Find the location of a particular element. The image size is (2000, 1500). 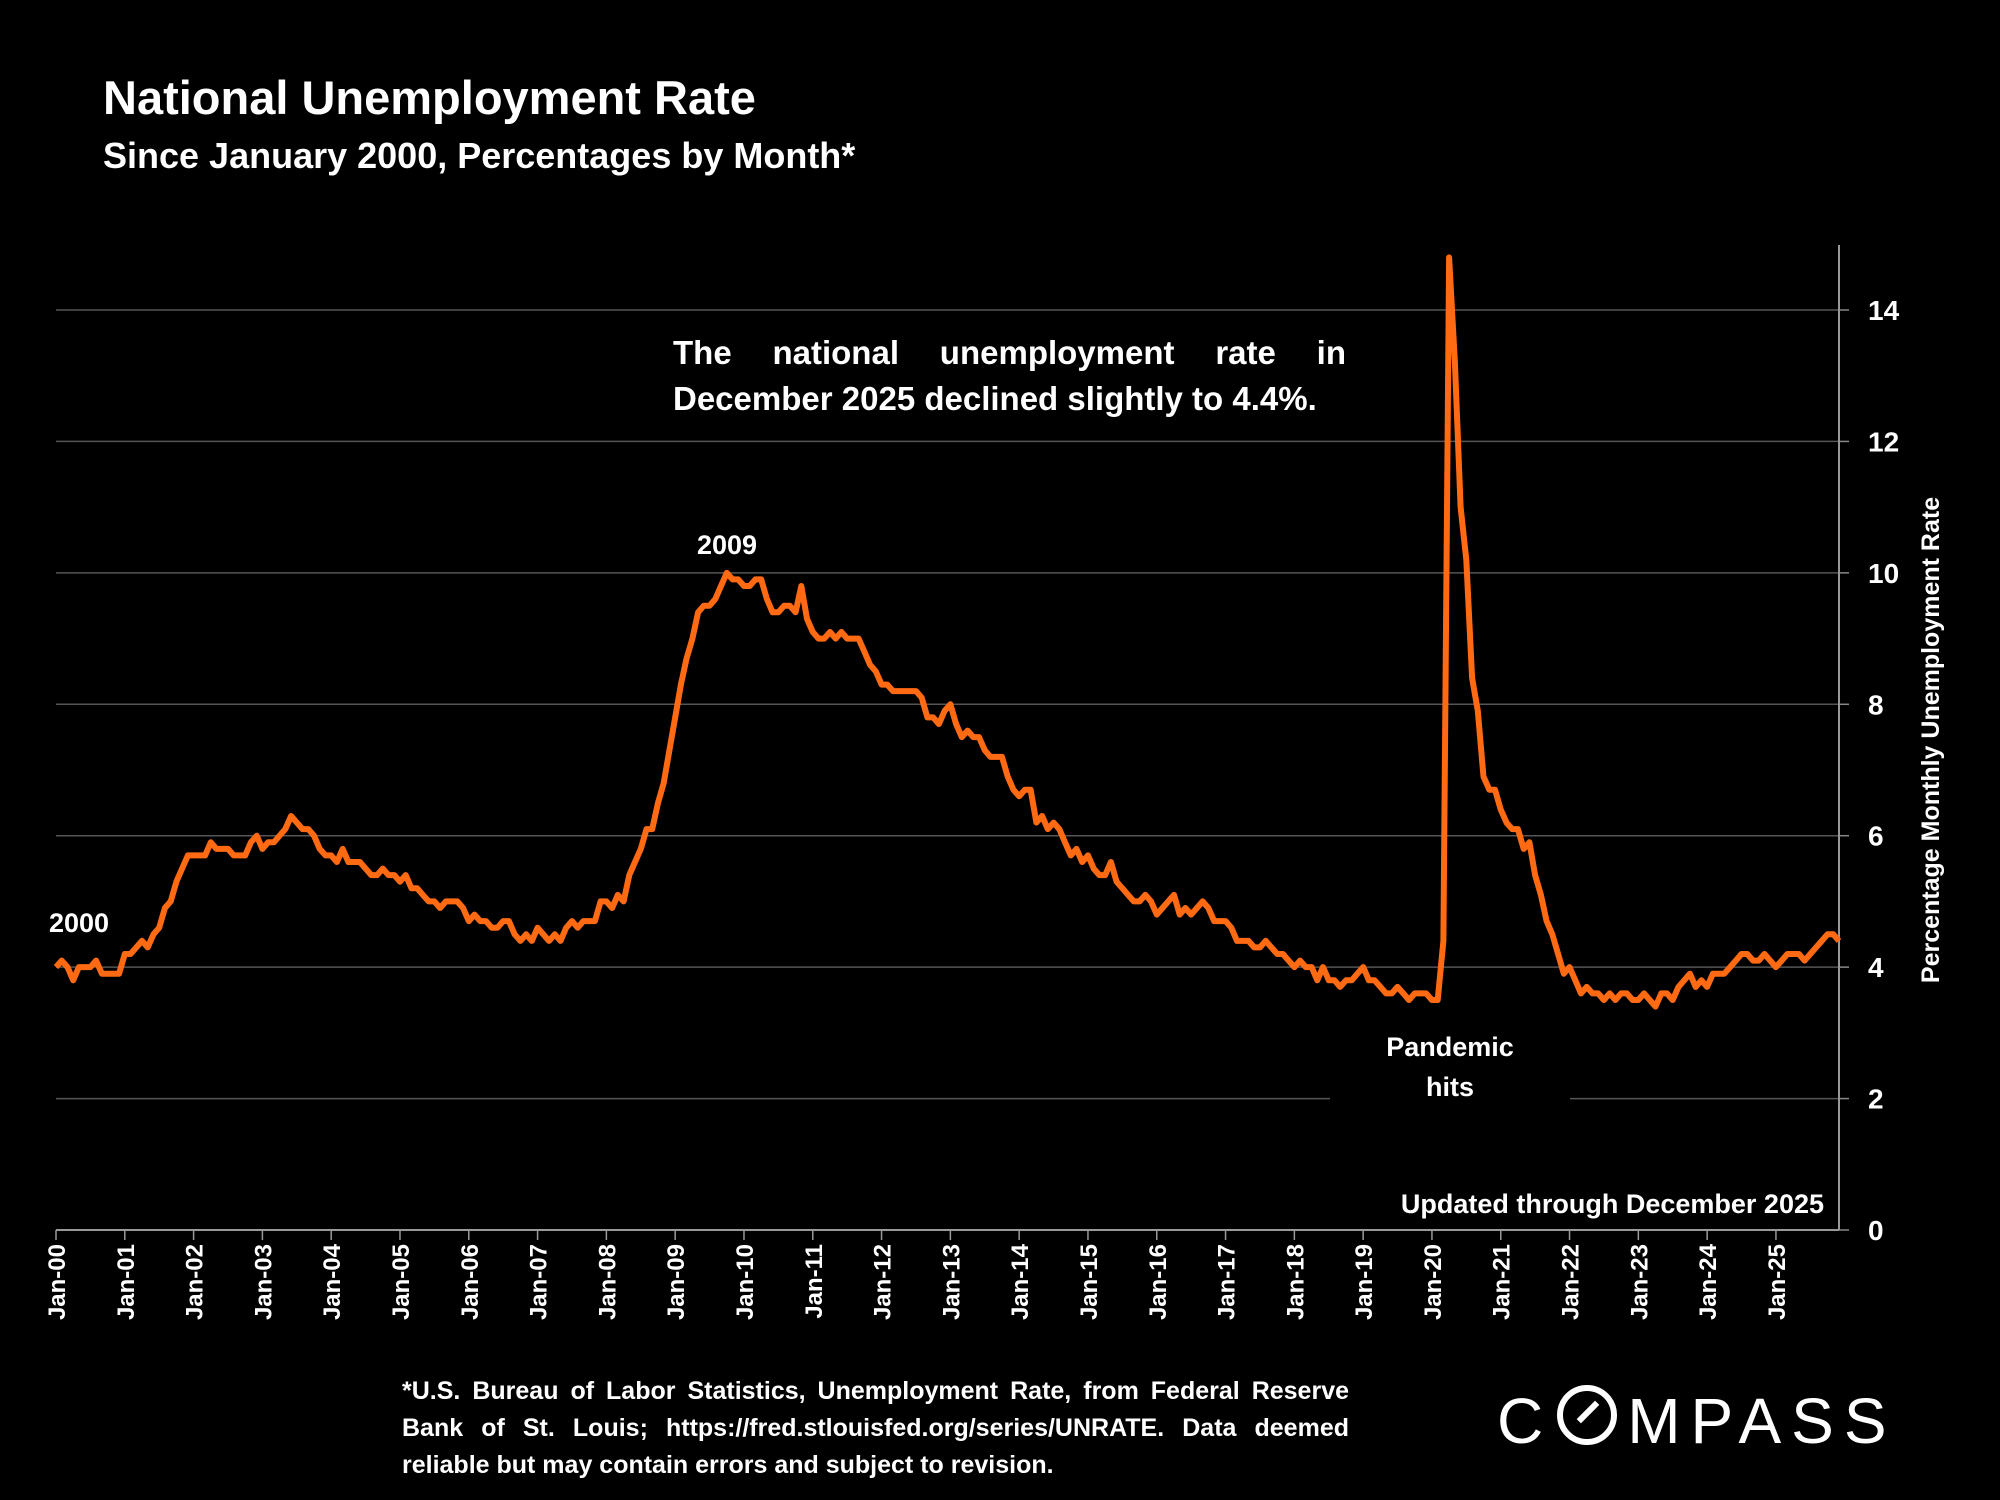

x-tick-label: Jan-09 is located at coordinates (676, 1282).